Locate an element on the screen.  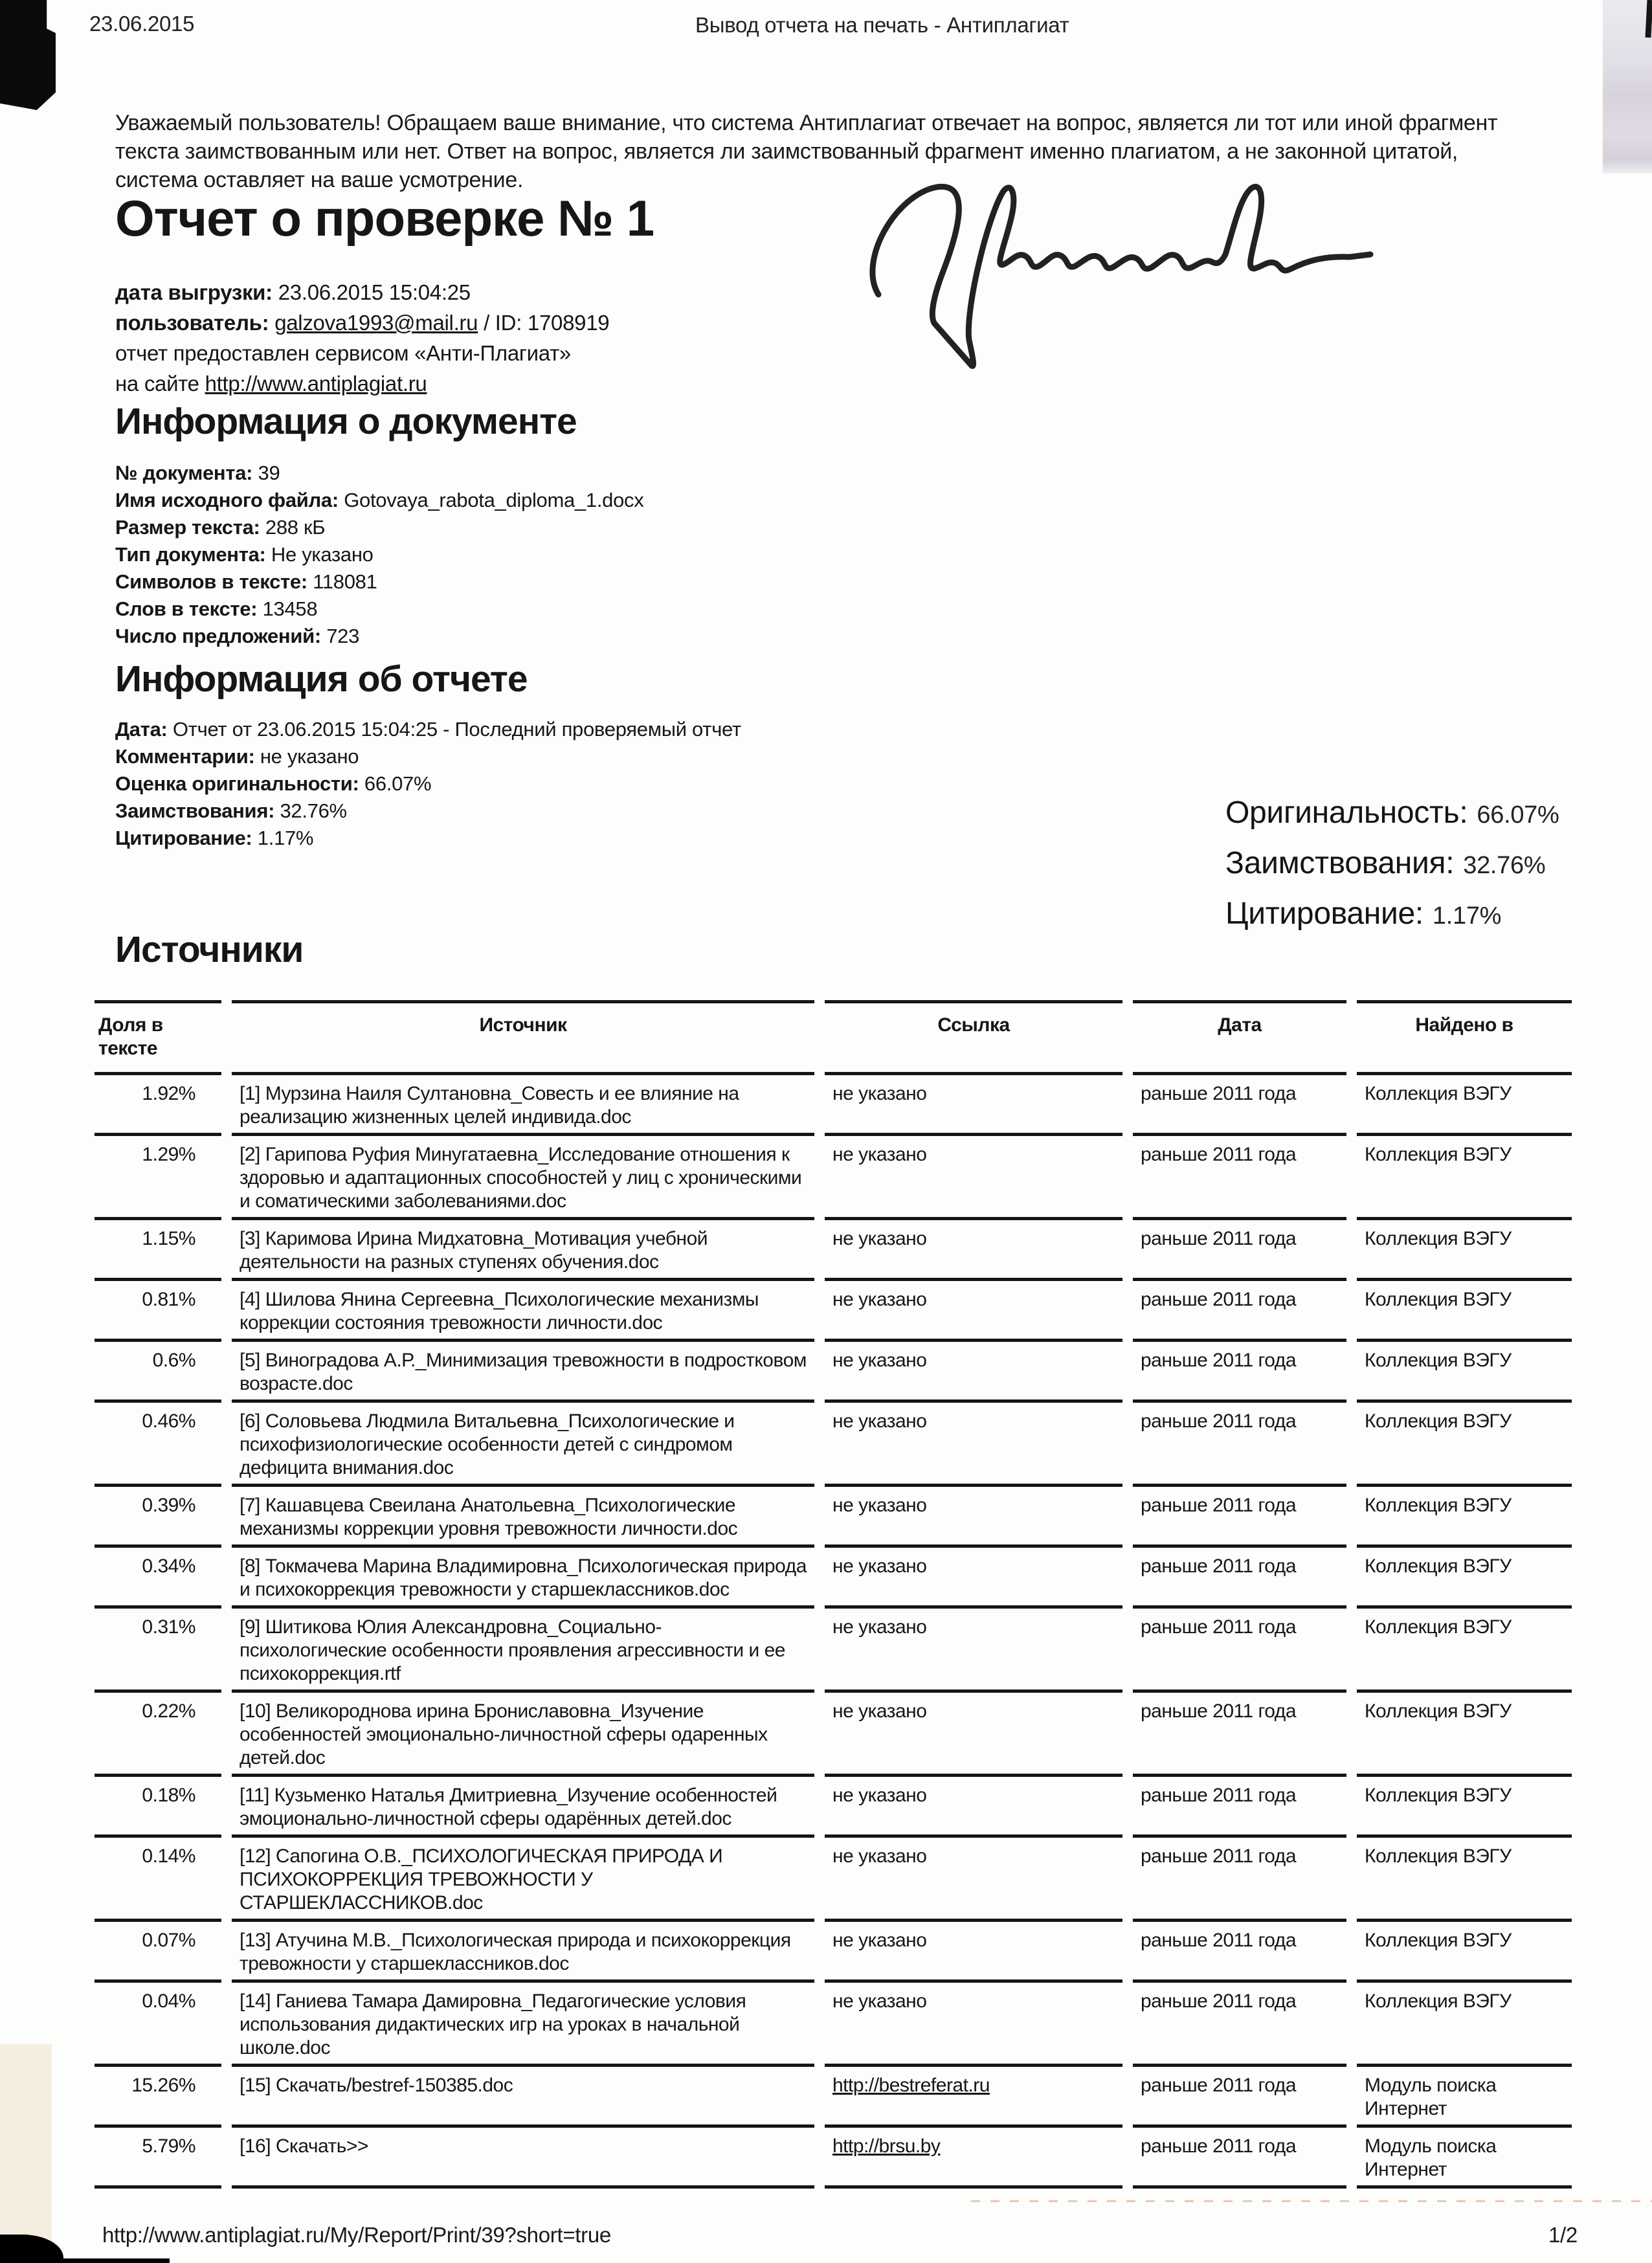
sources-heading: Источники is located at coordinates (209, 949).